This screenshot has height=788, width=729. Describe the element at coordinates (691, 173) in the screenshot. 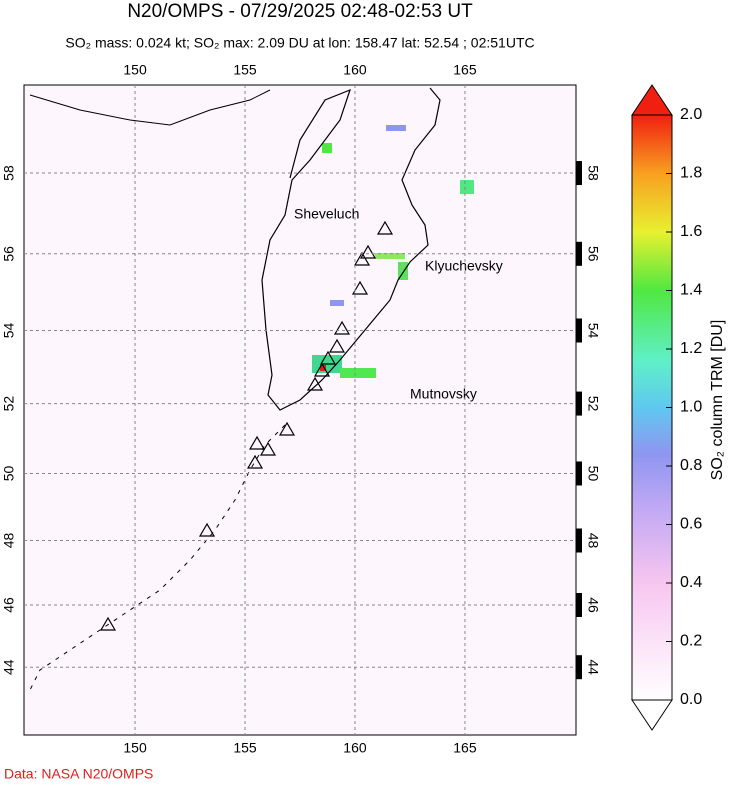

I see `colorbar-tick-label: 1.8` at that location.